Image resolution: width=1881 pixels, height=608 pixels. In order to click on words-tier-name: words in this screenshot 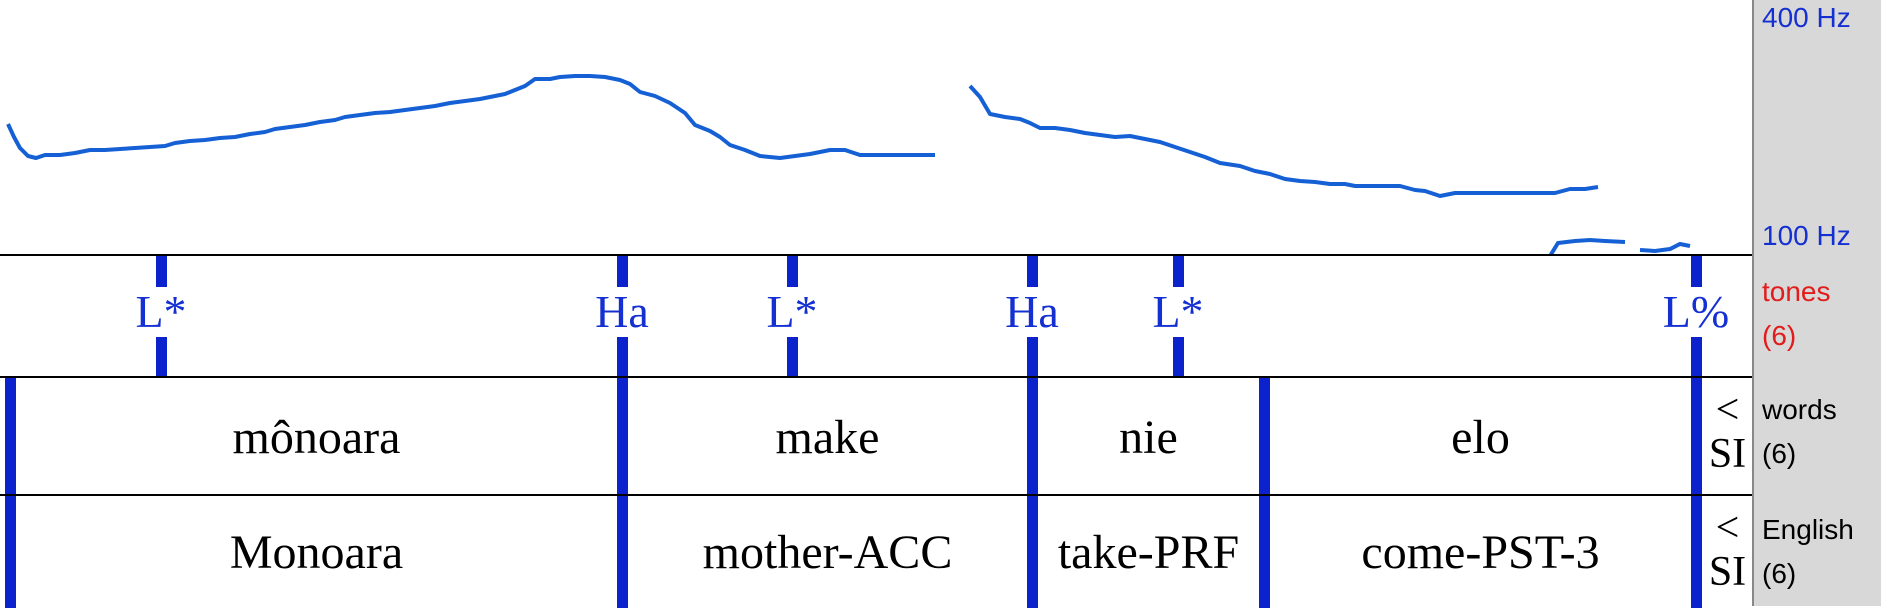, I will do `click(1799, 409)`.